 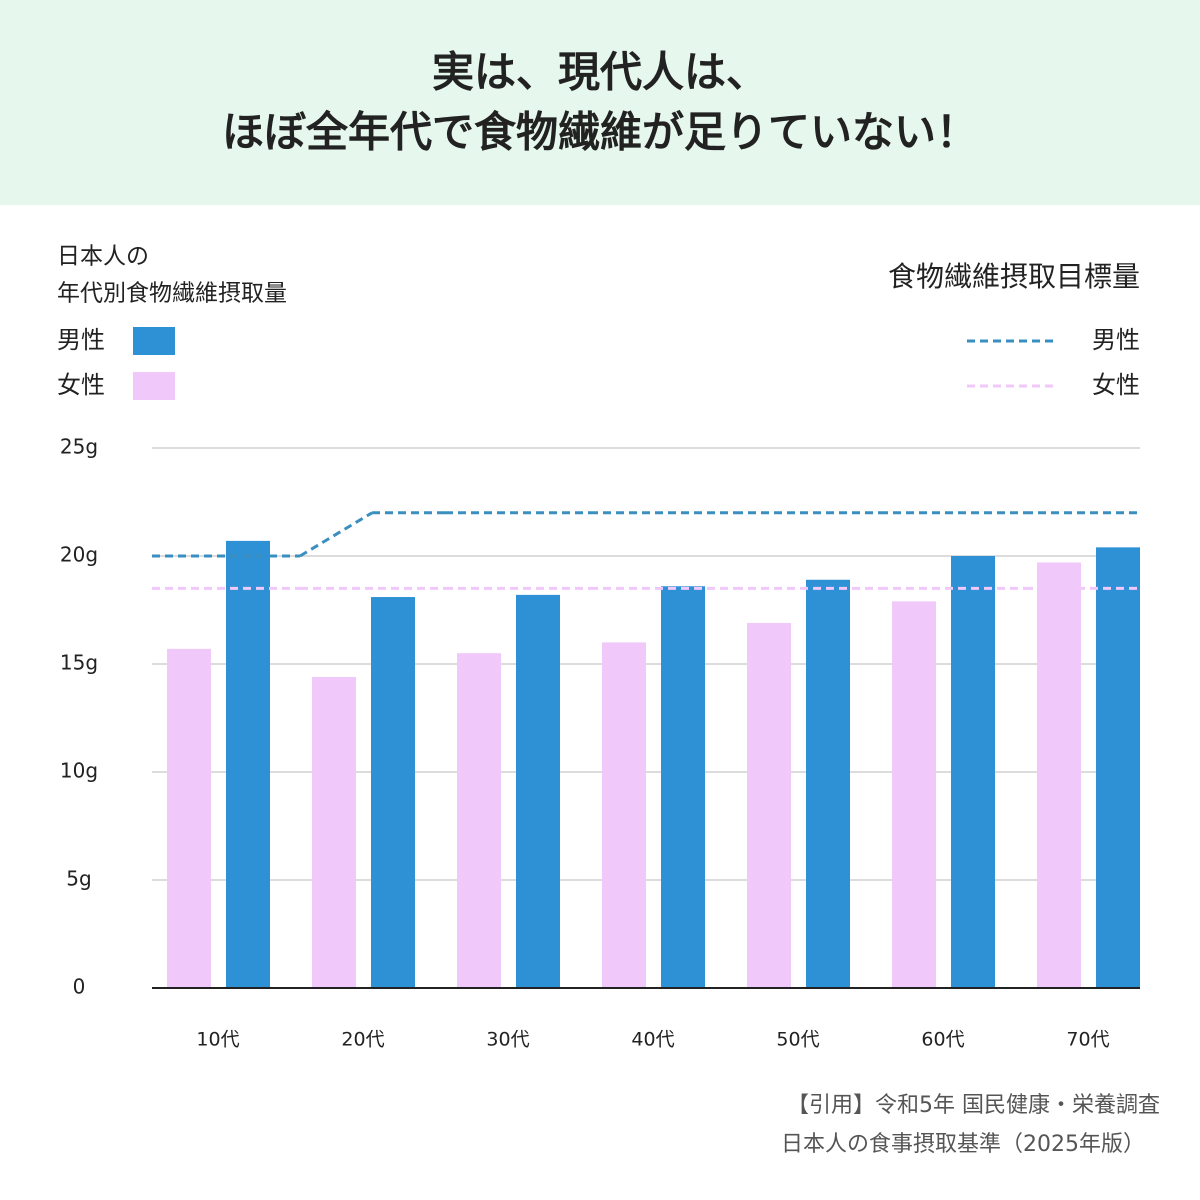 What do you see at coordinates (362, 1040) in the screenshot?
I see `x-tick-label: 20代` at bounding box center [362, 1040].